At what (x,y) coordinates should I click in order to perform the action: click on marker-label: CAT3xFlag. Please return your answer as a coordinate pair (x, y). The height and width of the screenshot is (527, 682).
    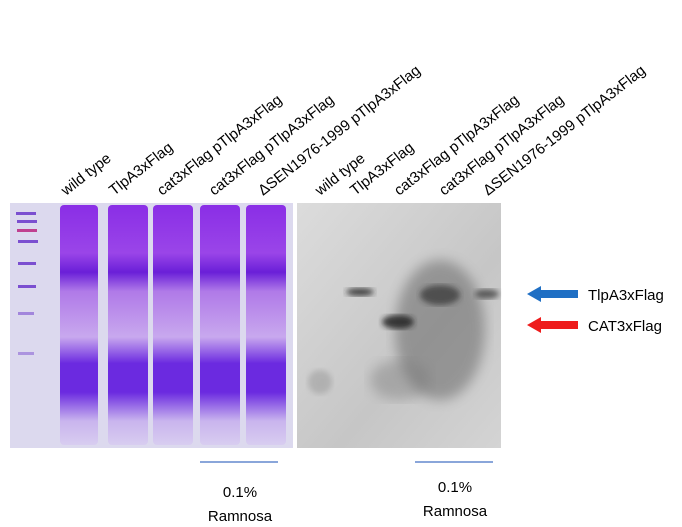
    Looking at the image, I should click on (625, 326).